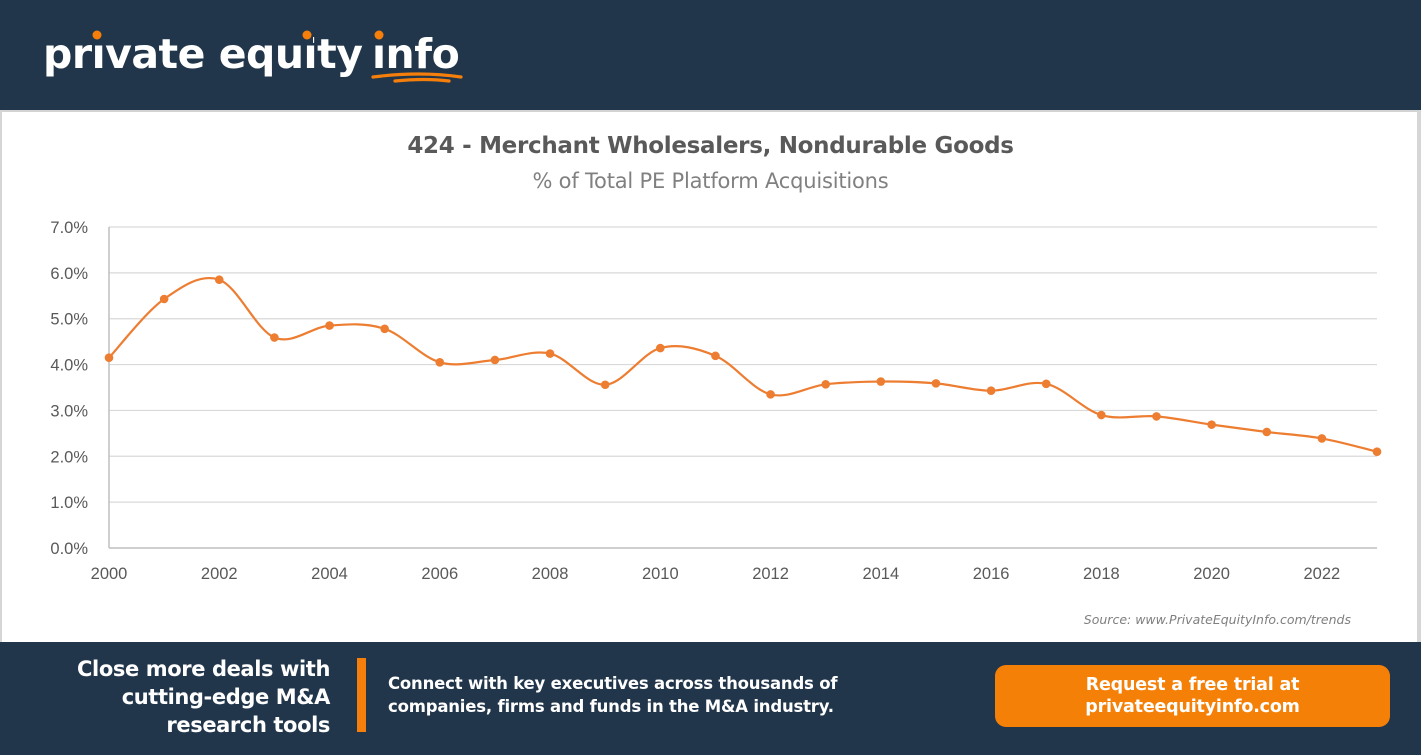 This screenshot has height=755, width=1421. What do you see at coordinates (710, 181) in the screenshot?
I see `chart-subtitle: % of Total PE Platform Acquisitions` at bounding box center [710, 181].